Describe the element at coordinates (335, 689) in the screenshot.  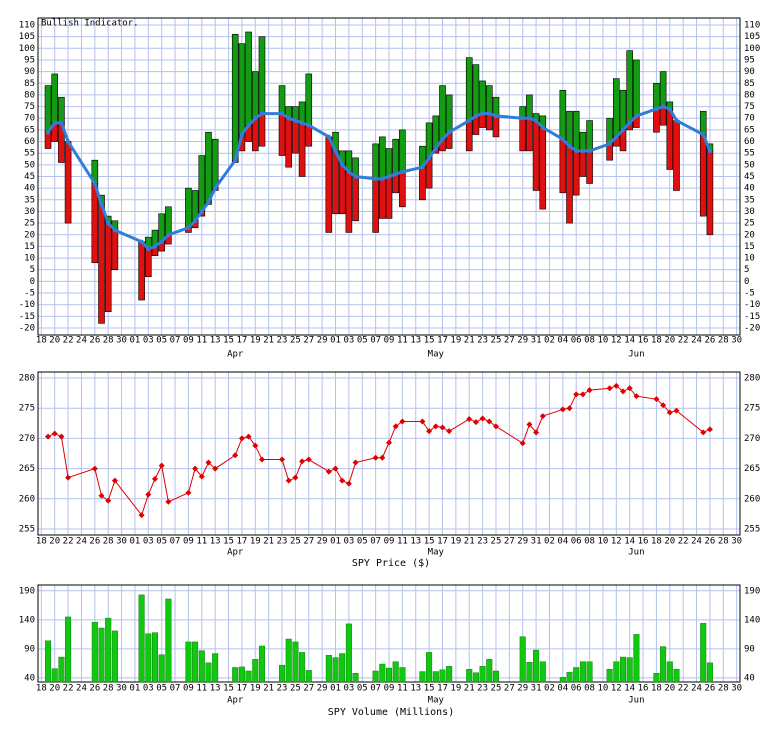
I see `x-tick-label: 01` at that location.